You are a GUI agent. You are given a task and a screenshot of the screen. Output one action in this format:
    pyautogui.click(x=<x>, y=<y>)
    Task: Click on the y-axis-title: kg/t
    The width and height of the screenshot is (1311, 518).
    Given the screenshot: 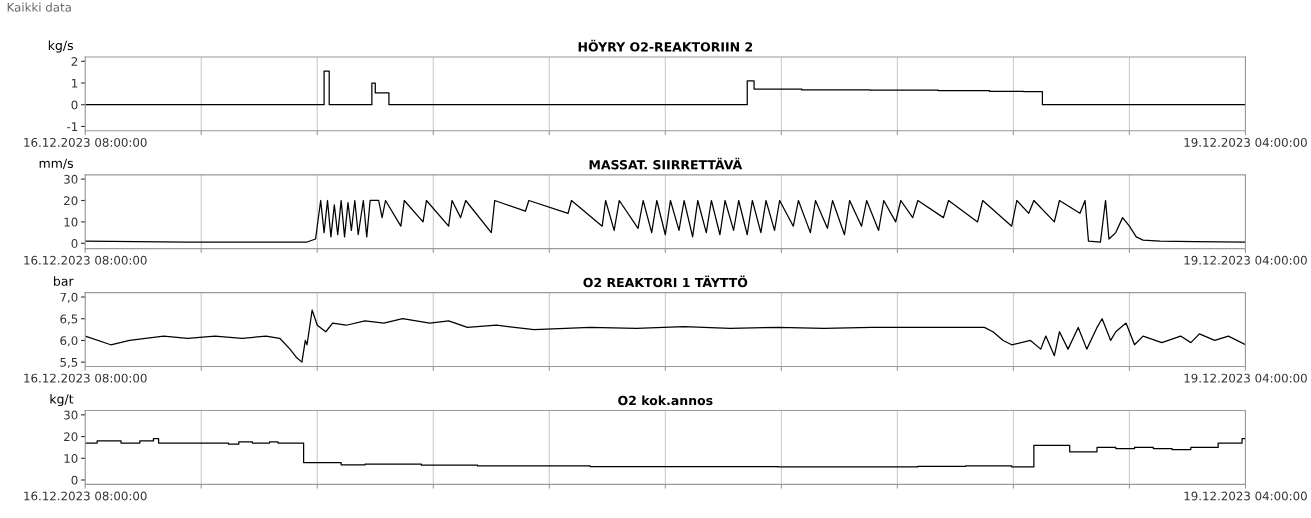 What is the action you would take?
    pyautogui.click(x=62, y=400)
    